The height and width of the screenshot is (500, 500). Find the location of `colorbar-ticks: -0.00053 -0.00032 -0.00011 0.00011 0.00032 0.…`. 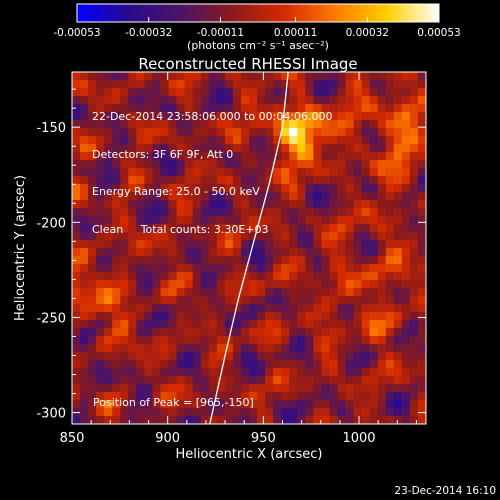

colorbar-ticks: -0.00053 -0.00032 -0.00011 0.00011 0.00032 0.… is located at coordinates (257, 28).